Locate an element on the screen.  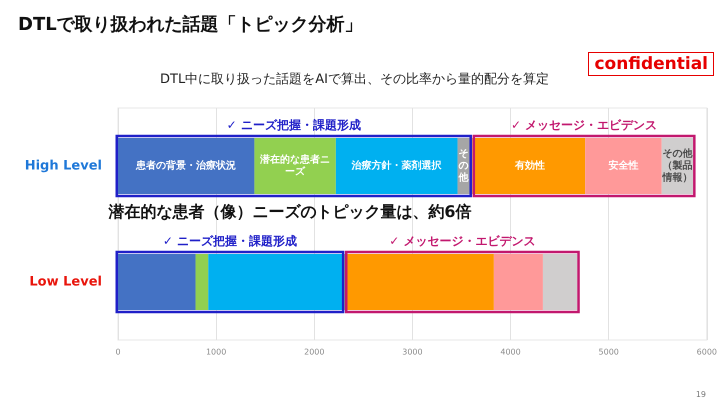
text: confidential is located at coordinates (651, 64).